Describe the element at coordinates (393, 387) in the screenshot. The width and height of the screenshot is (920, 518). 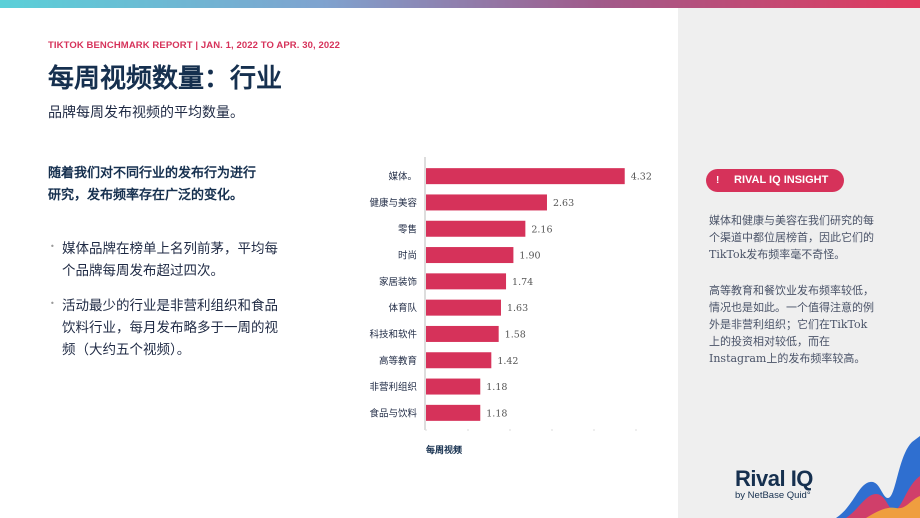
I see `category-label: 非营利组织` at that location.